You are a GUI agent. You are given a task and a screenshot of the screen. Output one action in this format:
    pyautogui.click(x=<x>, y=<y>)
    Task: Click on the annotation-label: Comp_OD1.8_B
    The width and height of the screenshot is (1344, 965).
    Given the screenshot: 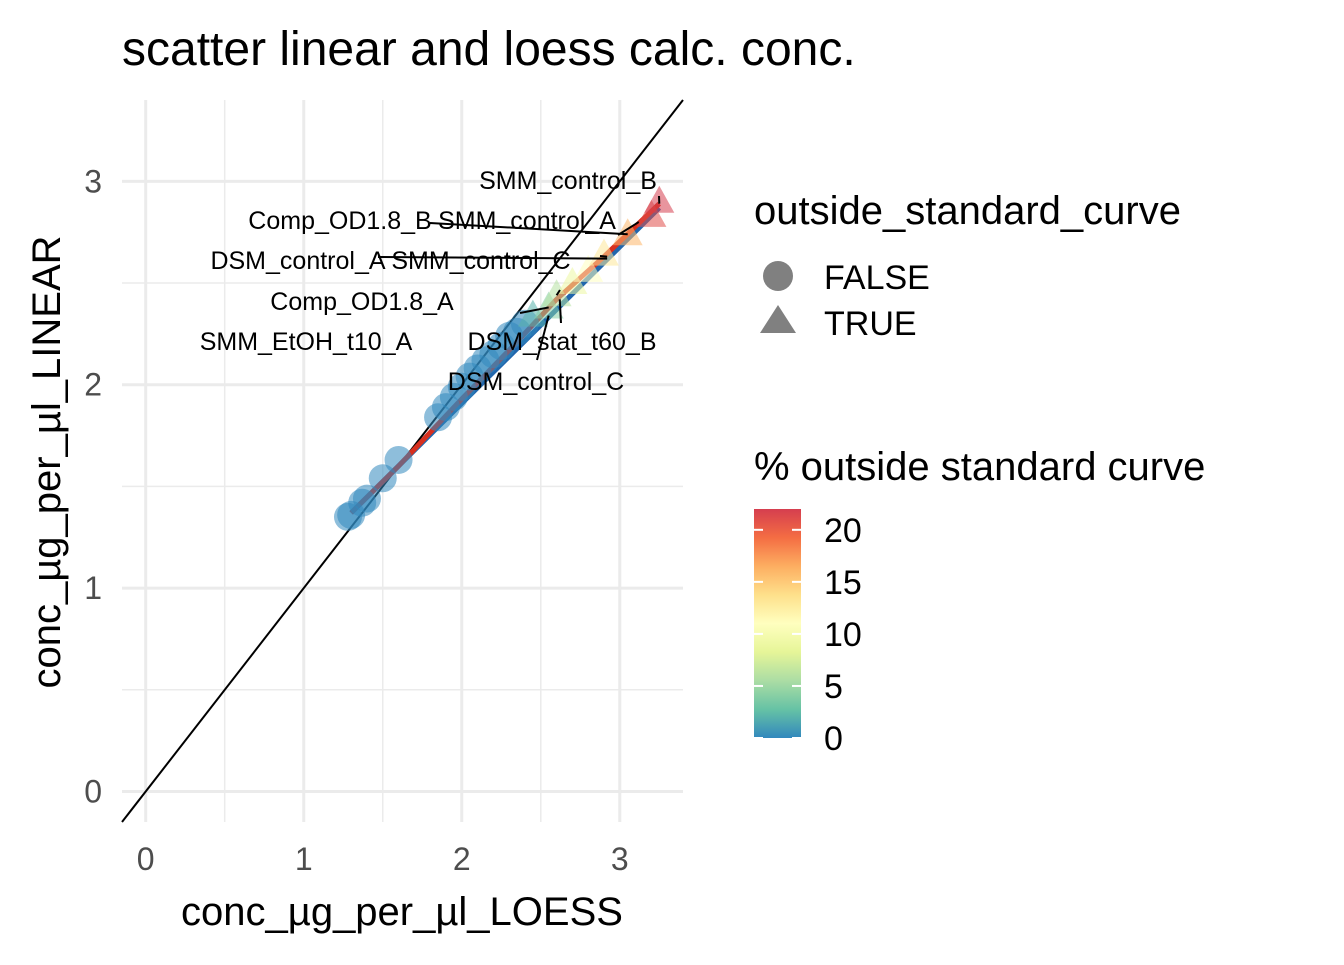 What is the action you would take?
    pyautogui.click(x=339, y=221)
    